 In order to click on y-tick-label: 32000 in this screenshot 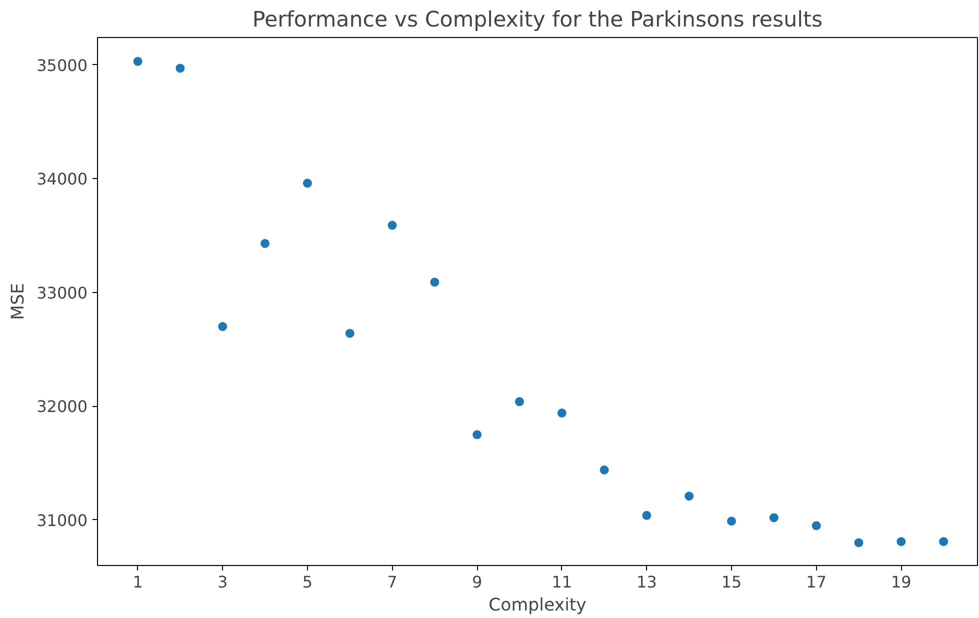, I will do `click(62, 406)`.